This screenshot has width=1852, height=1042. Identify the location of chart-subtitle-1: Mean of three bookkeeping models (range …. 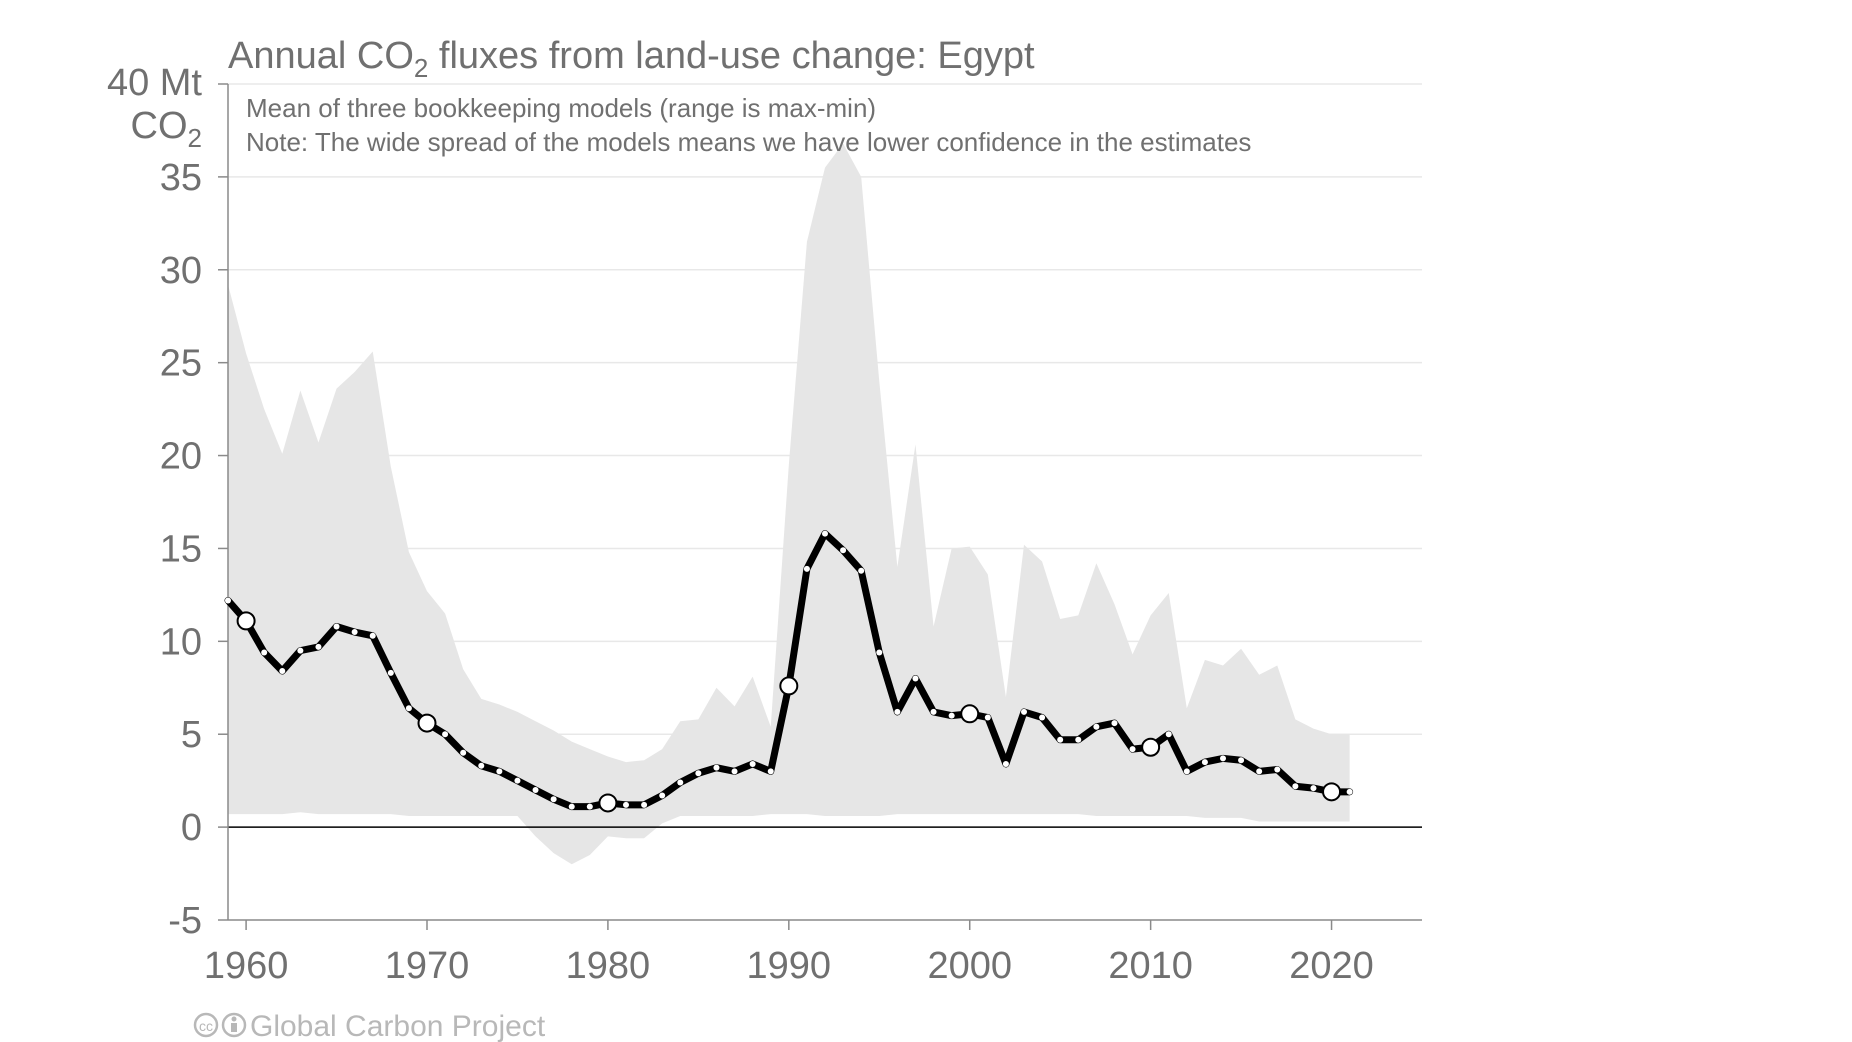
(561, 108).